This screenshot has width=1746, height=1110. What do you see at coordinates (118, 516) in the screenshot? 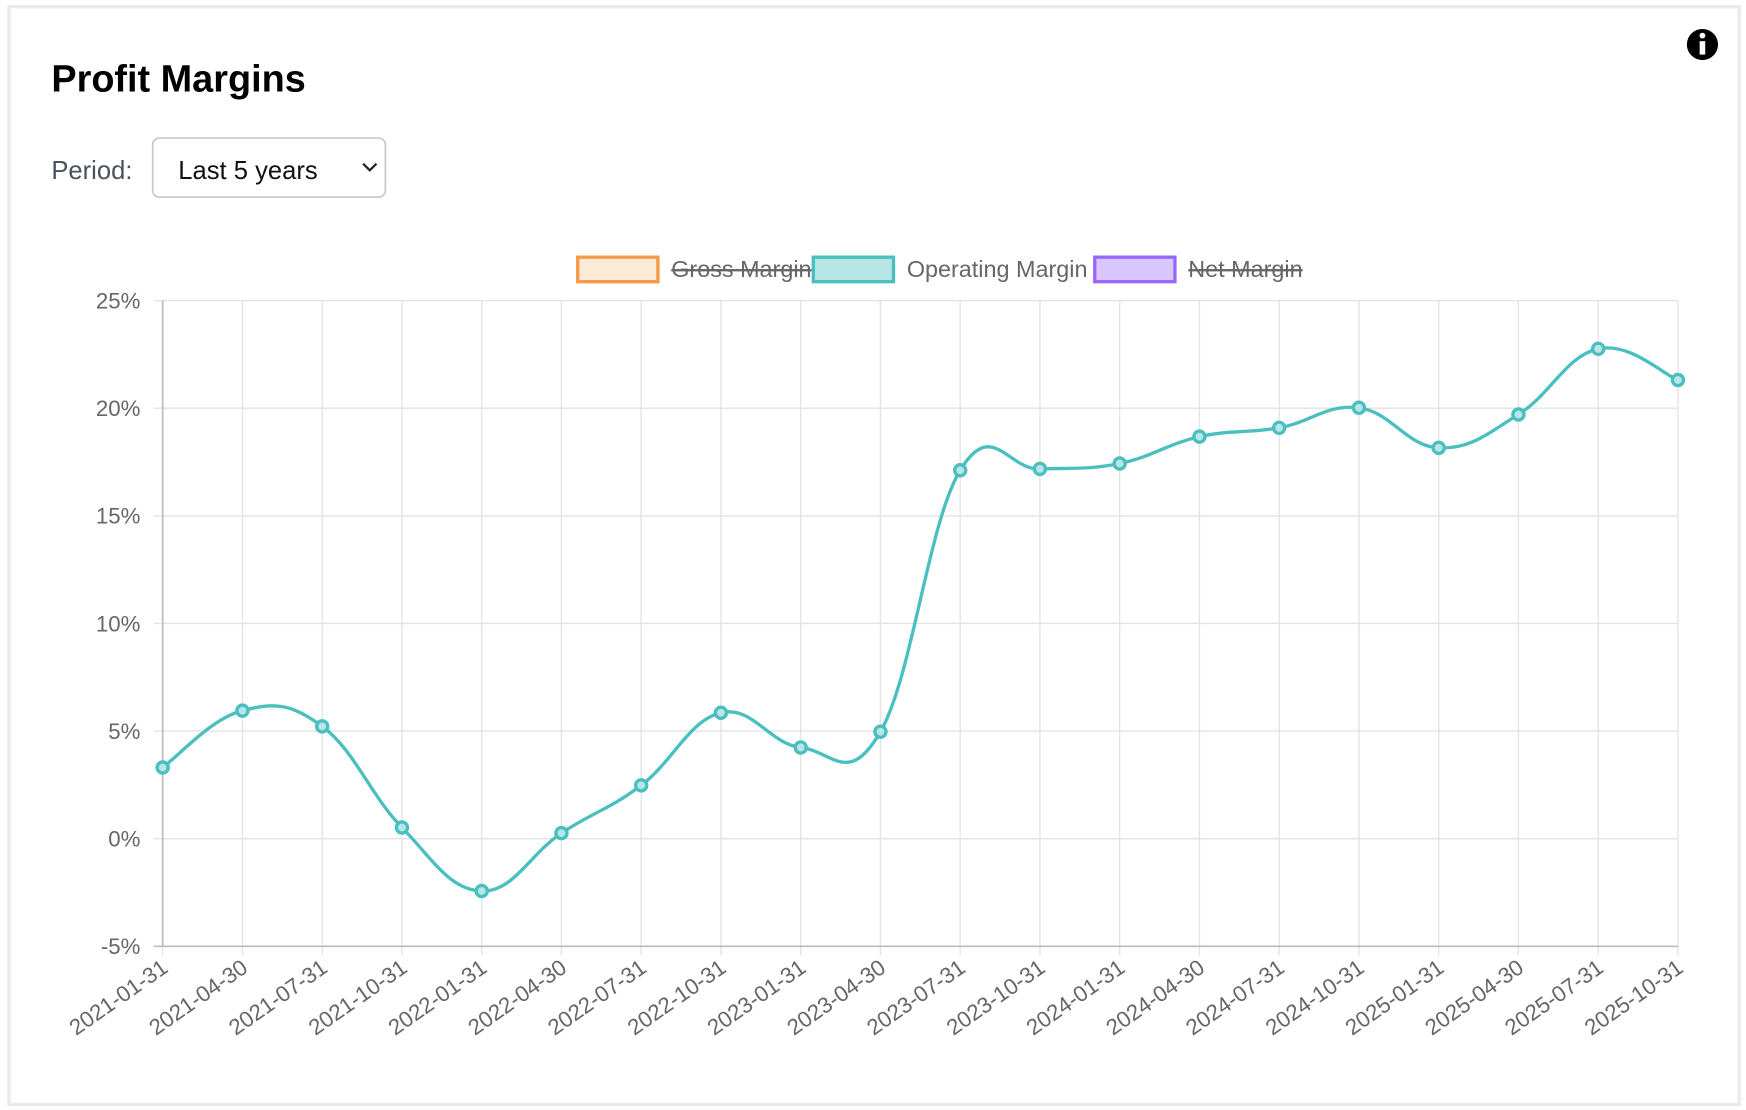
I see `y-tick-label: 15%` at bounding box center [118, 516].